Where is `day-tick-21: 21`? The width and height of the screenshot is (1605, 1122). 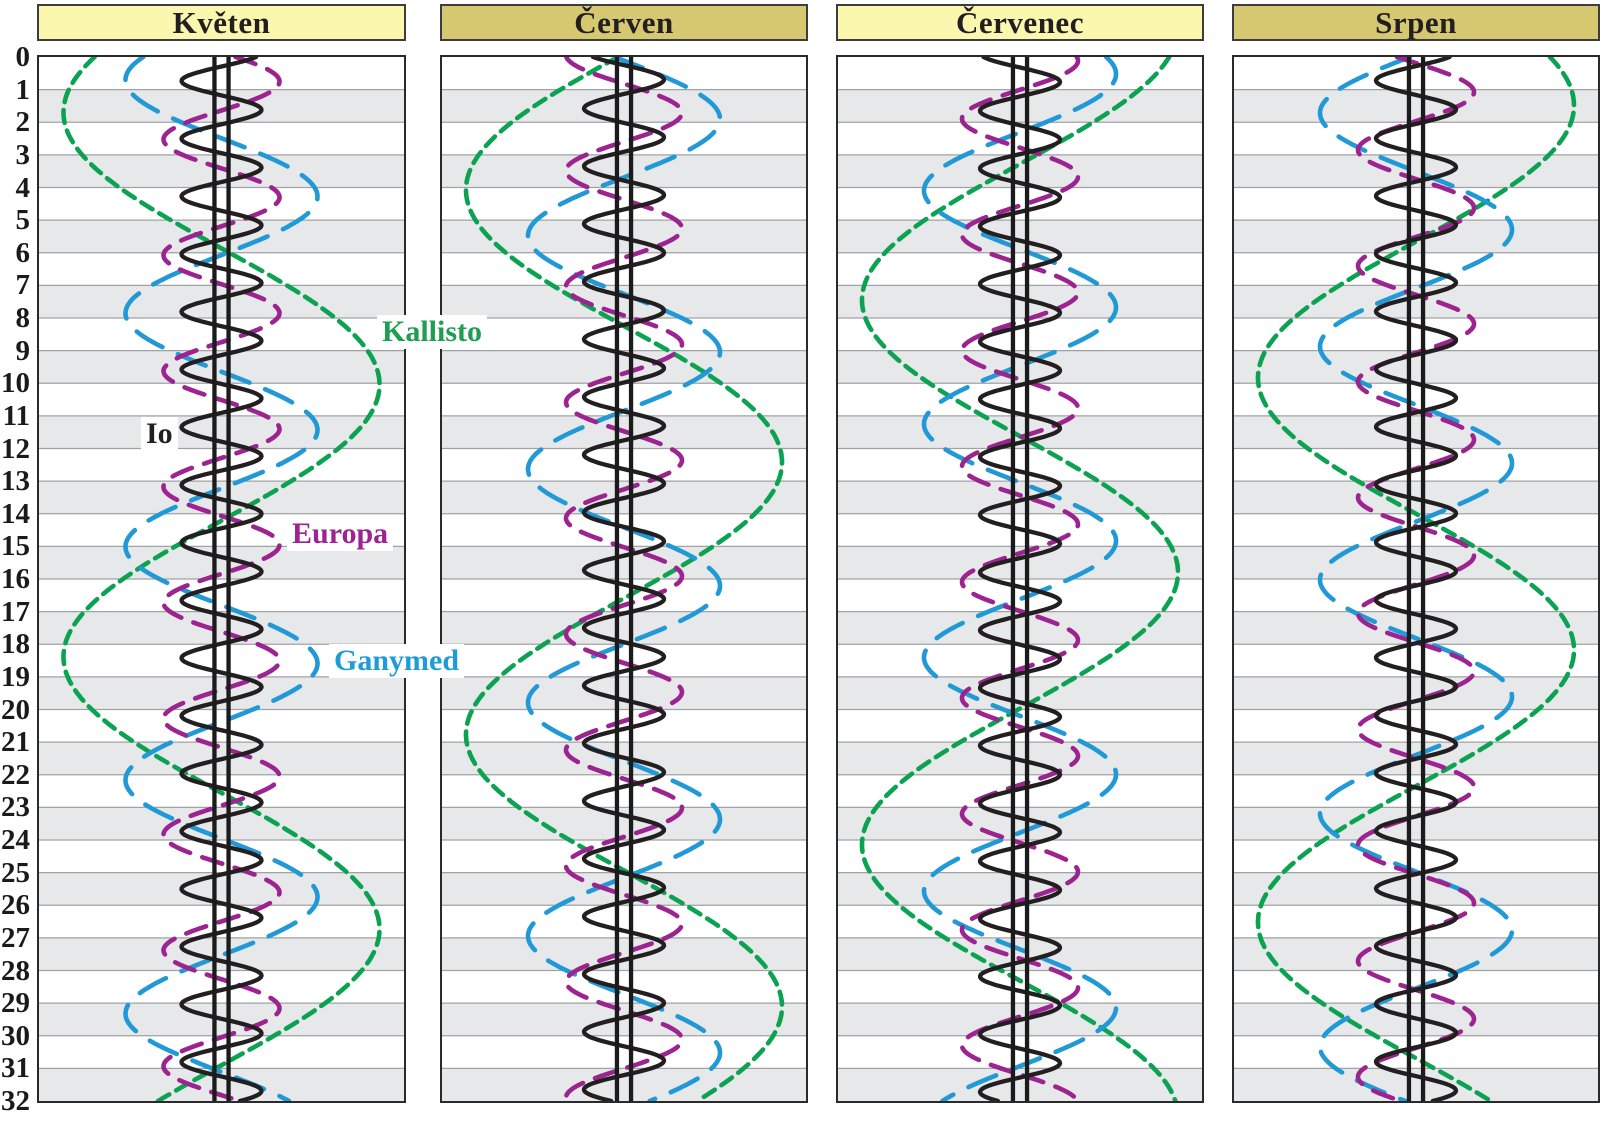 day-tick-21: 21 is located at coordinates (15, 742).